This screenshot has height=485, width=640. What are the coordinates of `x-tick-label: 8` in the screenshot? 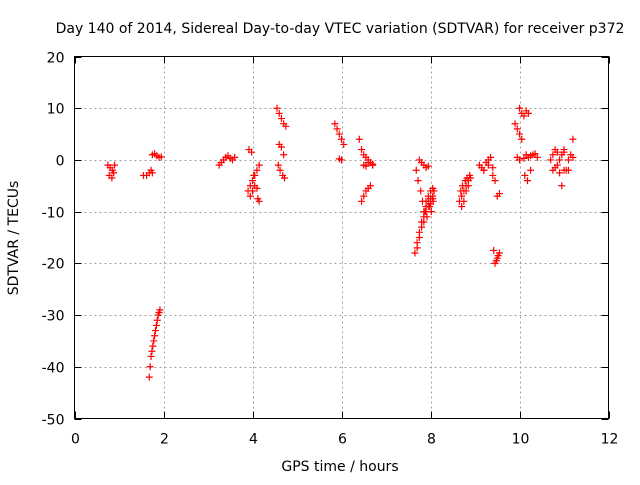 It's located at (431, 440).